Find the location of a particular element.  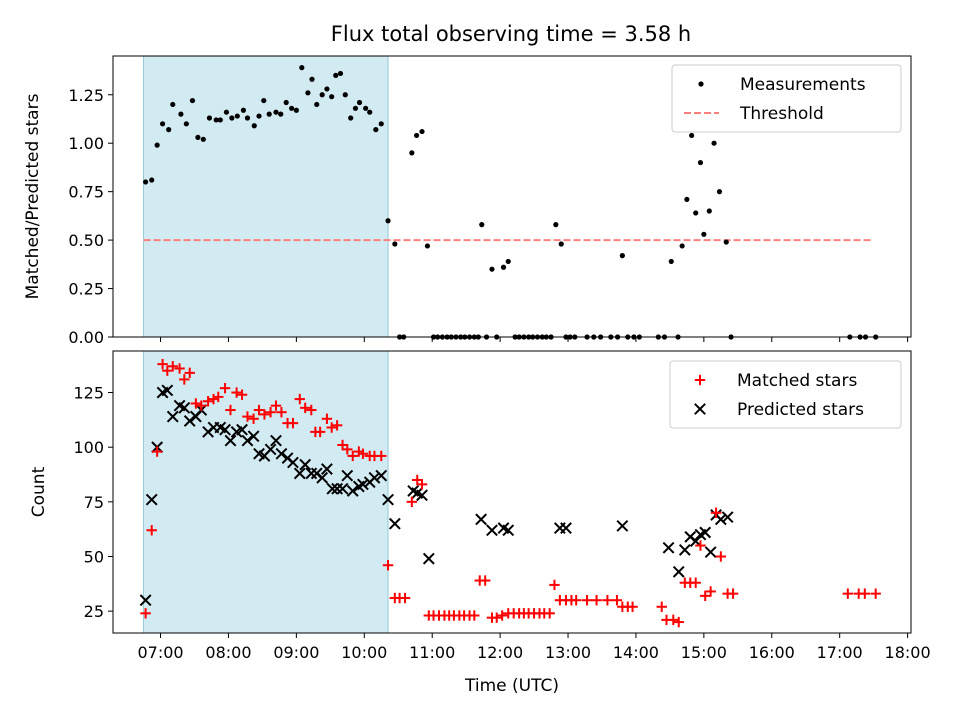

matched-stars-legend-label: Matched stars is located at coordinates (797, 381).